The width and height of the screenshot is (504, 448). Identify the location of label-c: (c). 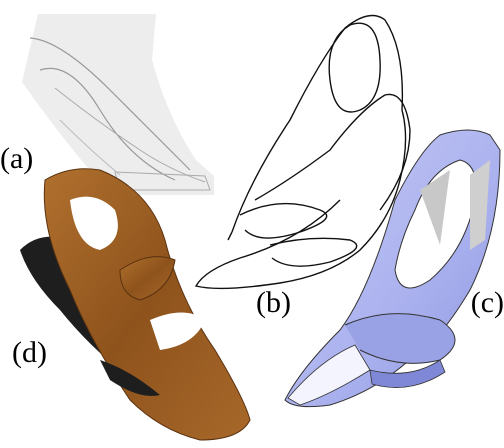
(487, 302).